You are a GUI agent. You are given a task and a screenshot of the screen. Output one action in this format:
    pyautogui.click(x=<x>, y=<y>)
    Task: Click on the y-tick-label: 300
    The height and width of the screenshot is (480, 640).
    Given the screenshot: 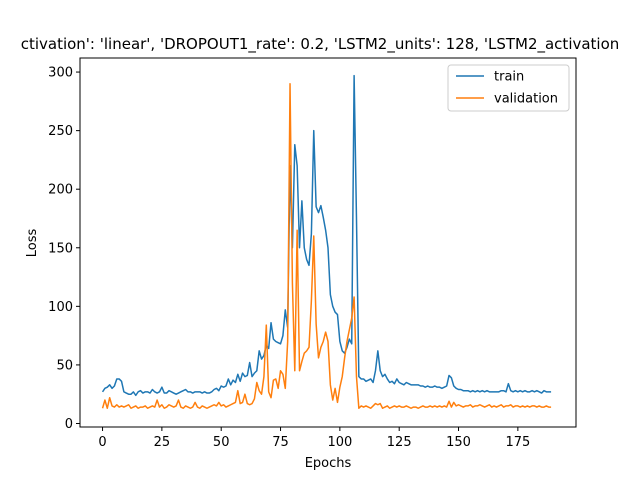 What is the action you would take?
    pyautogui.click(x=60, y=73)
    